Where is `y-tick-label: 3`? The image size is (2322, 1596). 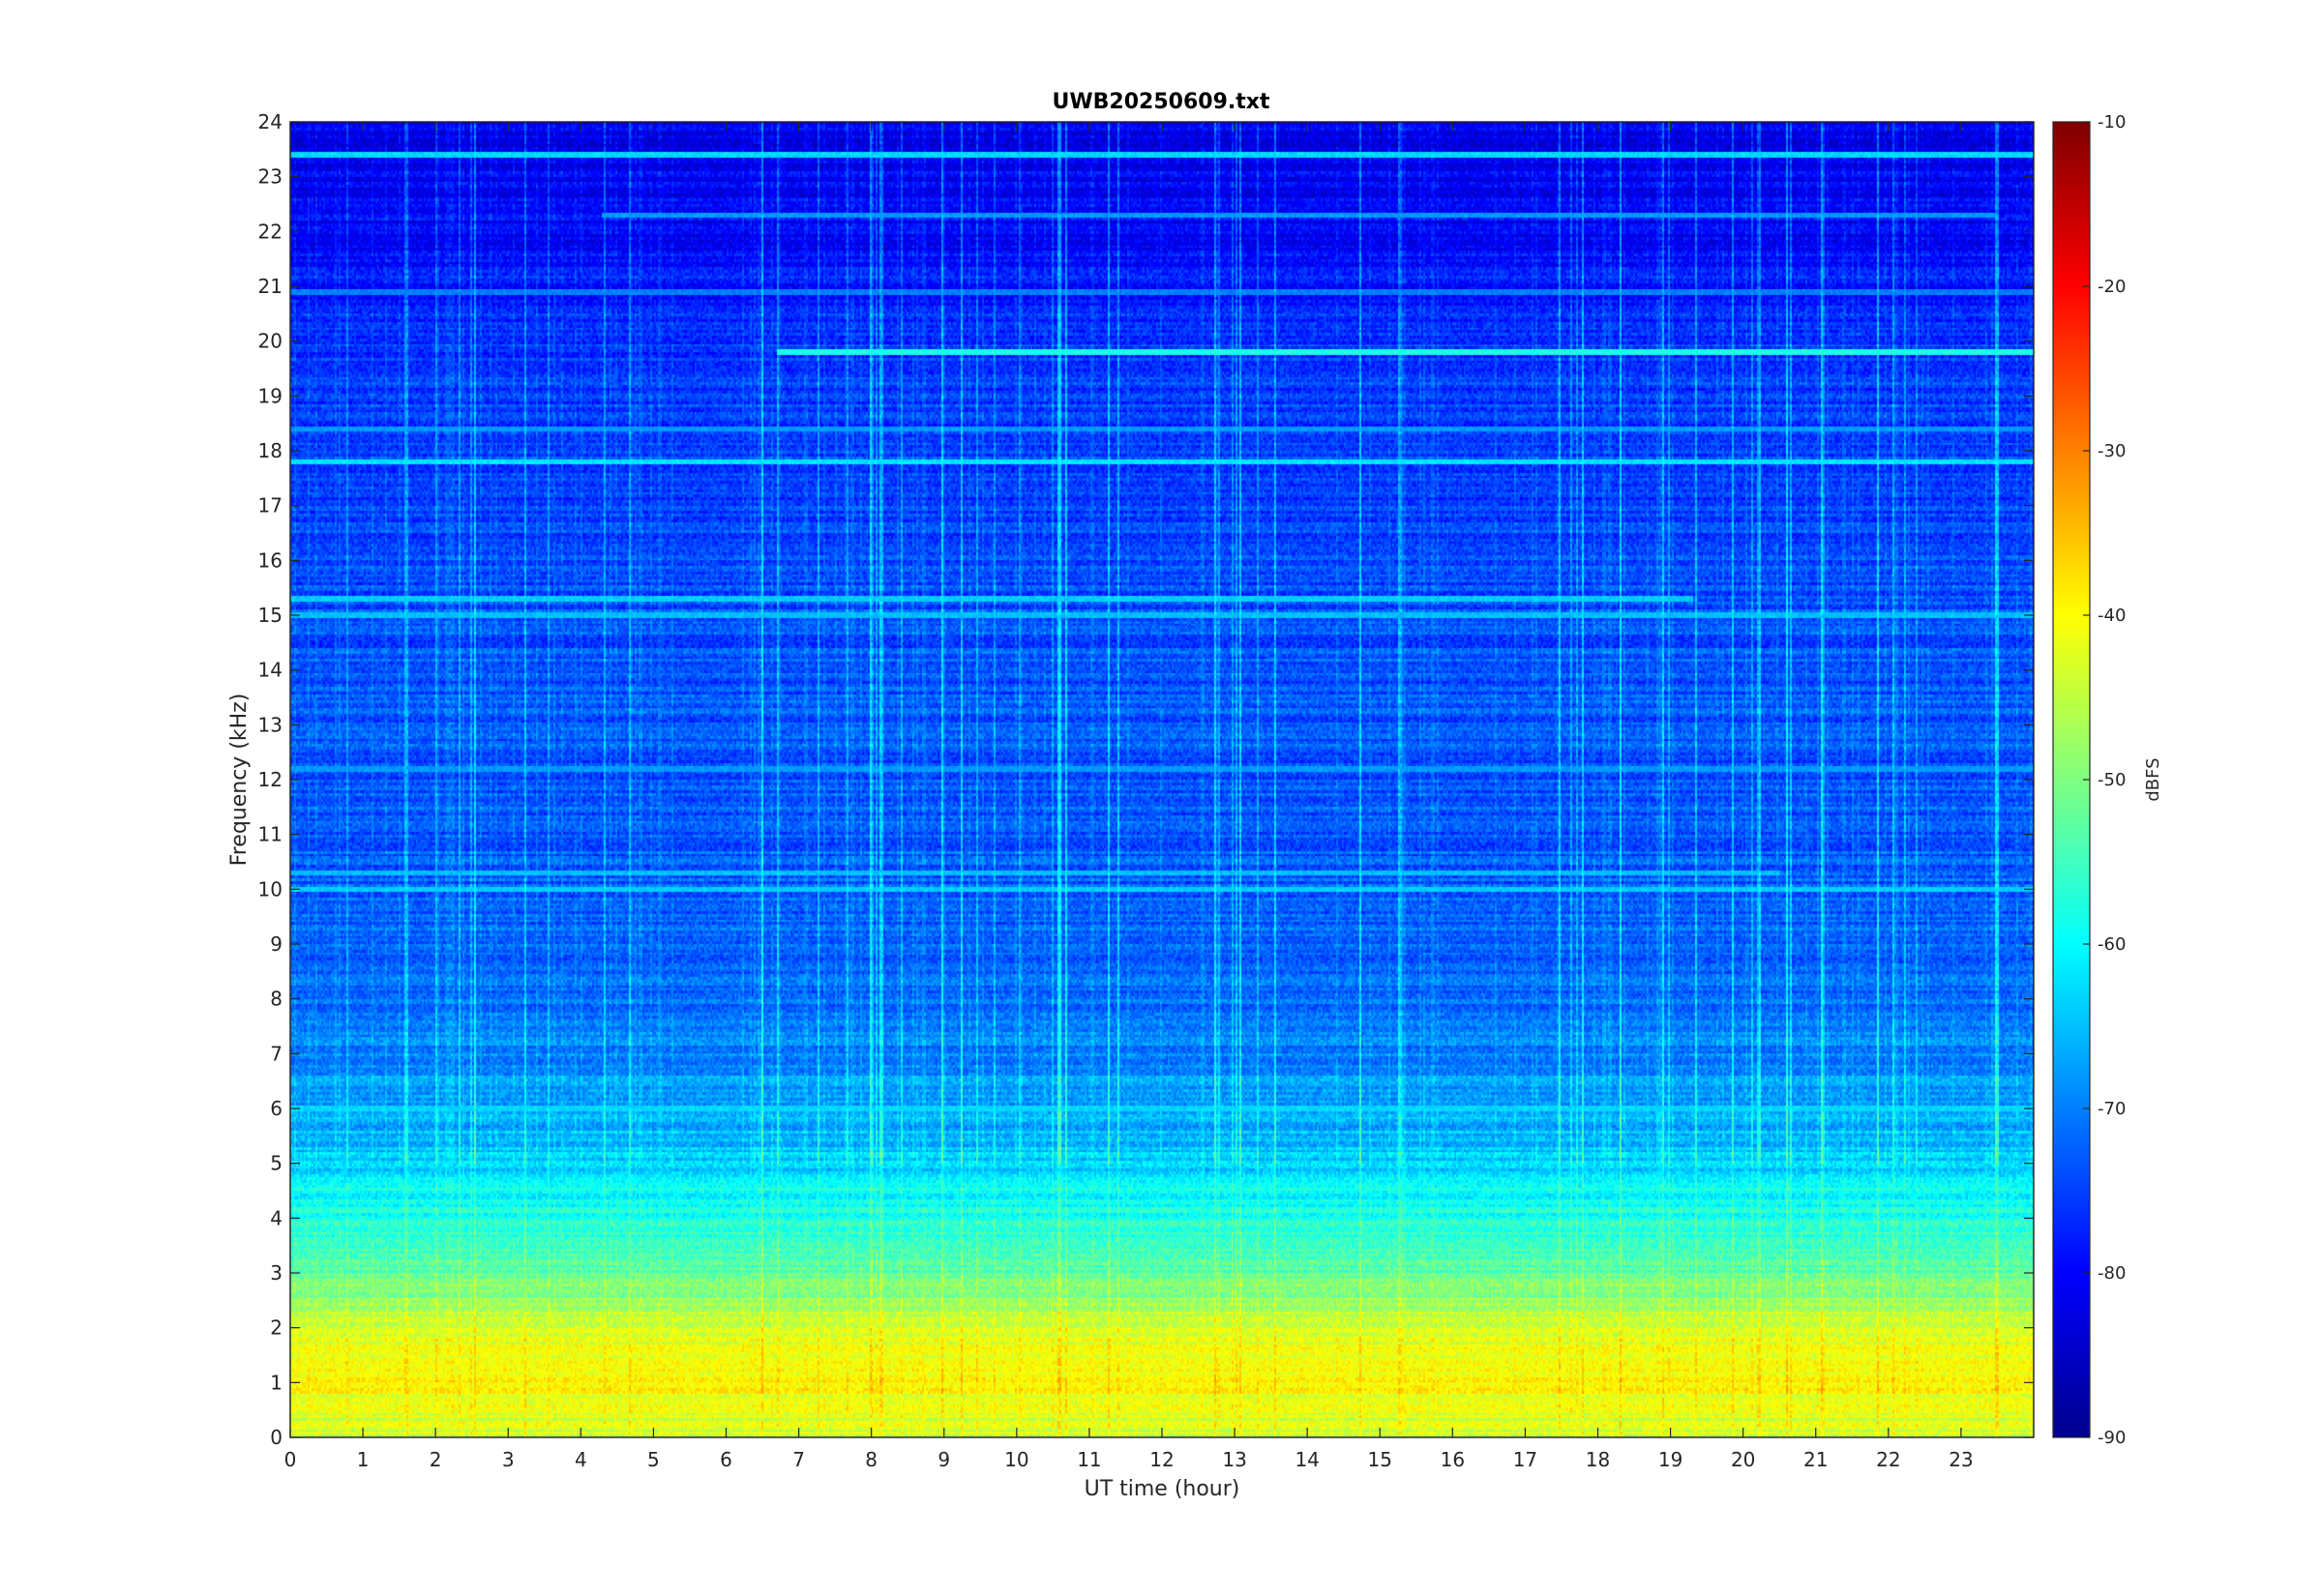
y-tick-label: 3 is located at coordinates (276, 1273).